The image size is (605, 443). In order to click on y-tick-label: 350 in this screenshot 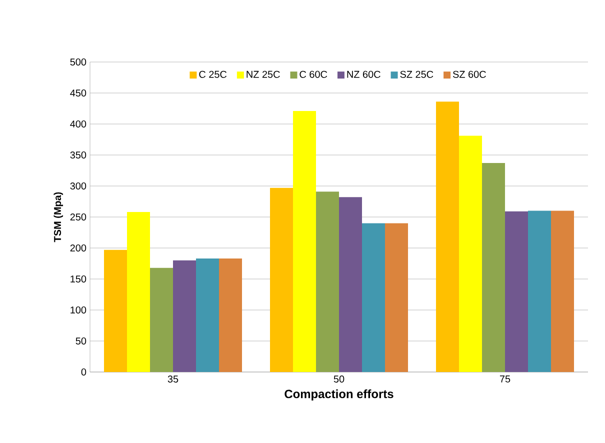, I will do `click(78, 155)`.